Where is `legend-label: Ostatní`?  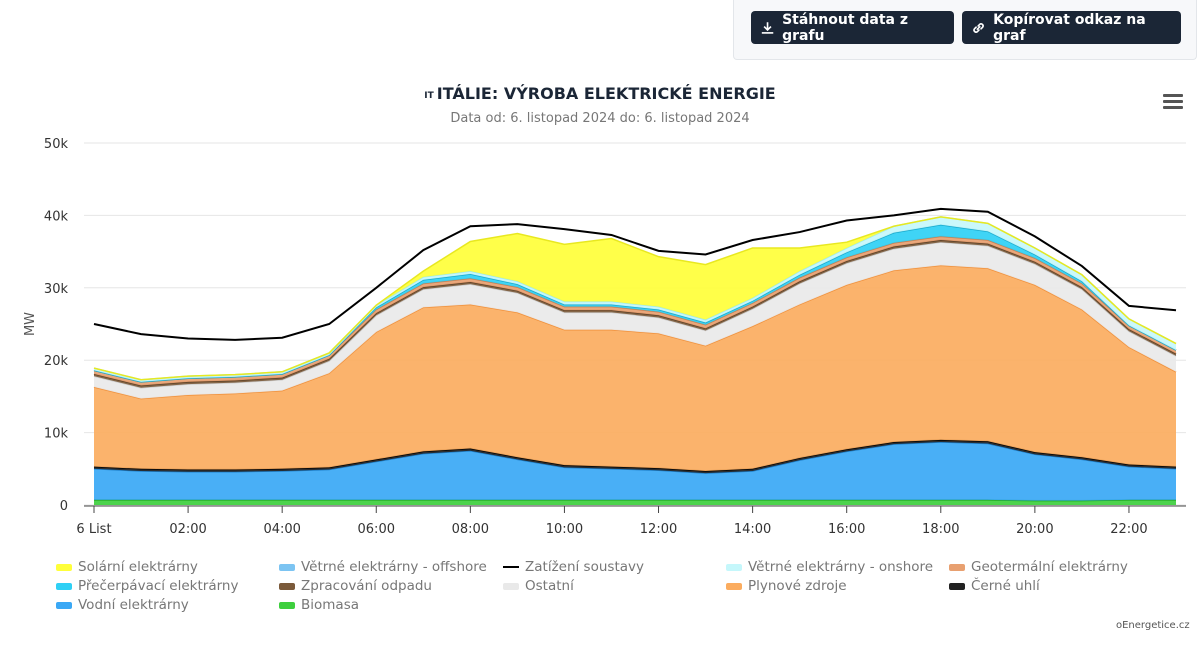
legend-label: Ostatní is located at coordinates (549, 586).